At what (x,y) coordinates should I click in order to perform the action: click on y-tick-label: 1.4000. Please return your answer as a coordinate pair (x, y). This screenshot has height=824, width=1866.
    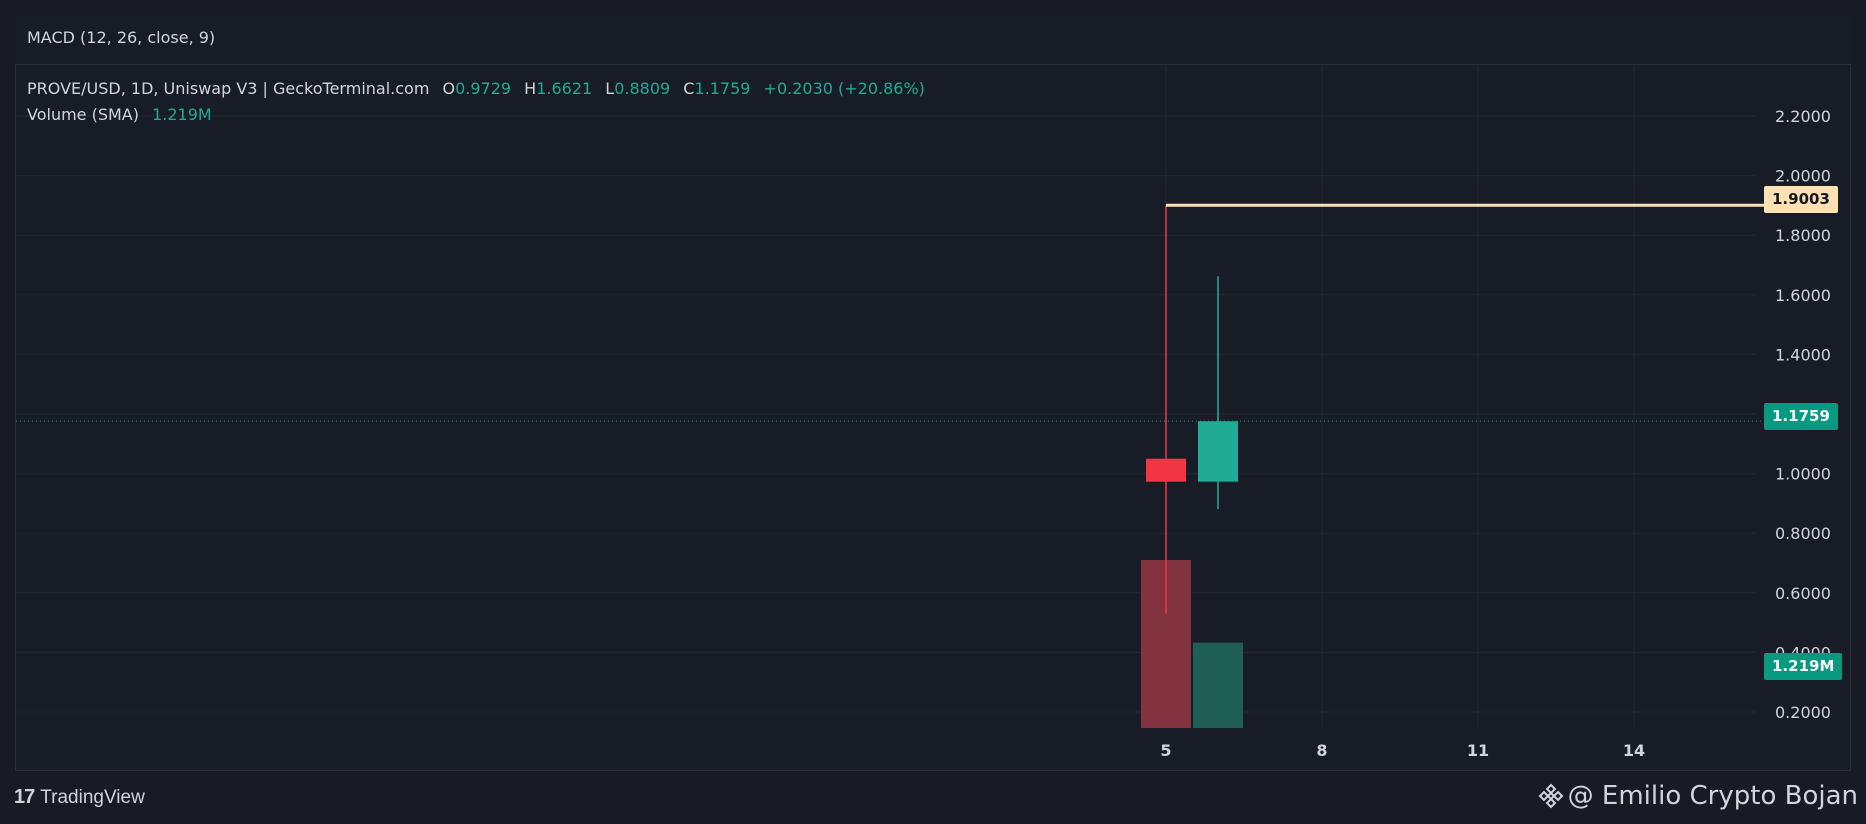
    Looking at the image, I should click on (1803, 354).